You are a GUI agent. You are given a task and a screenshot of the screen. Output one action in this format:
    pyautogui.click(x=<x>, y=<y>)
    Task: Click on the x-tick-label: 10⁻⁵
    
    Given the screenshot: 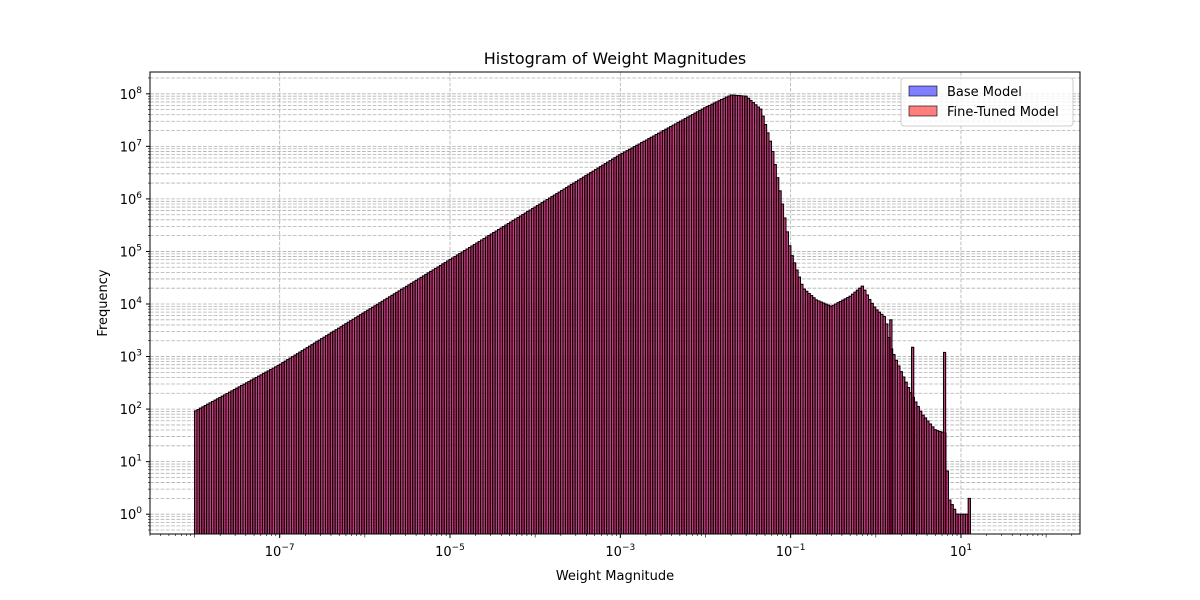 What is the action you would take?
    pyautogui.click(x=450, y=551)
    